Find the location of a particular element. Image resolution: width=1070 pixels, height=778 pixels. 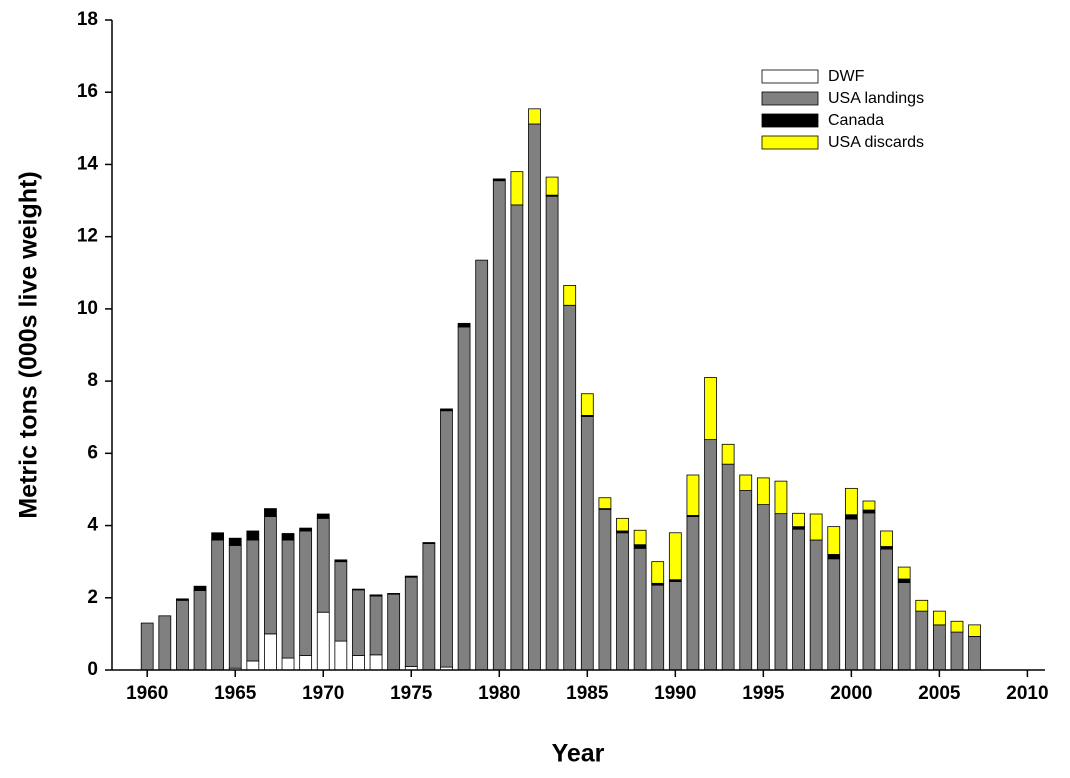

y-tick-label: 6 is located at coordinates (92, 452).